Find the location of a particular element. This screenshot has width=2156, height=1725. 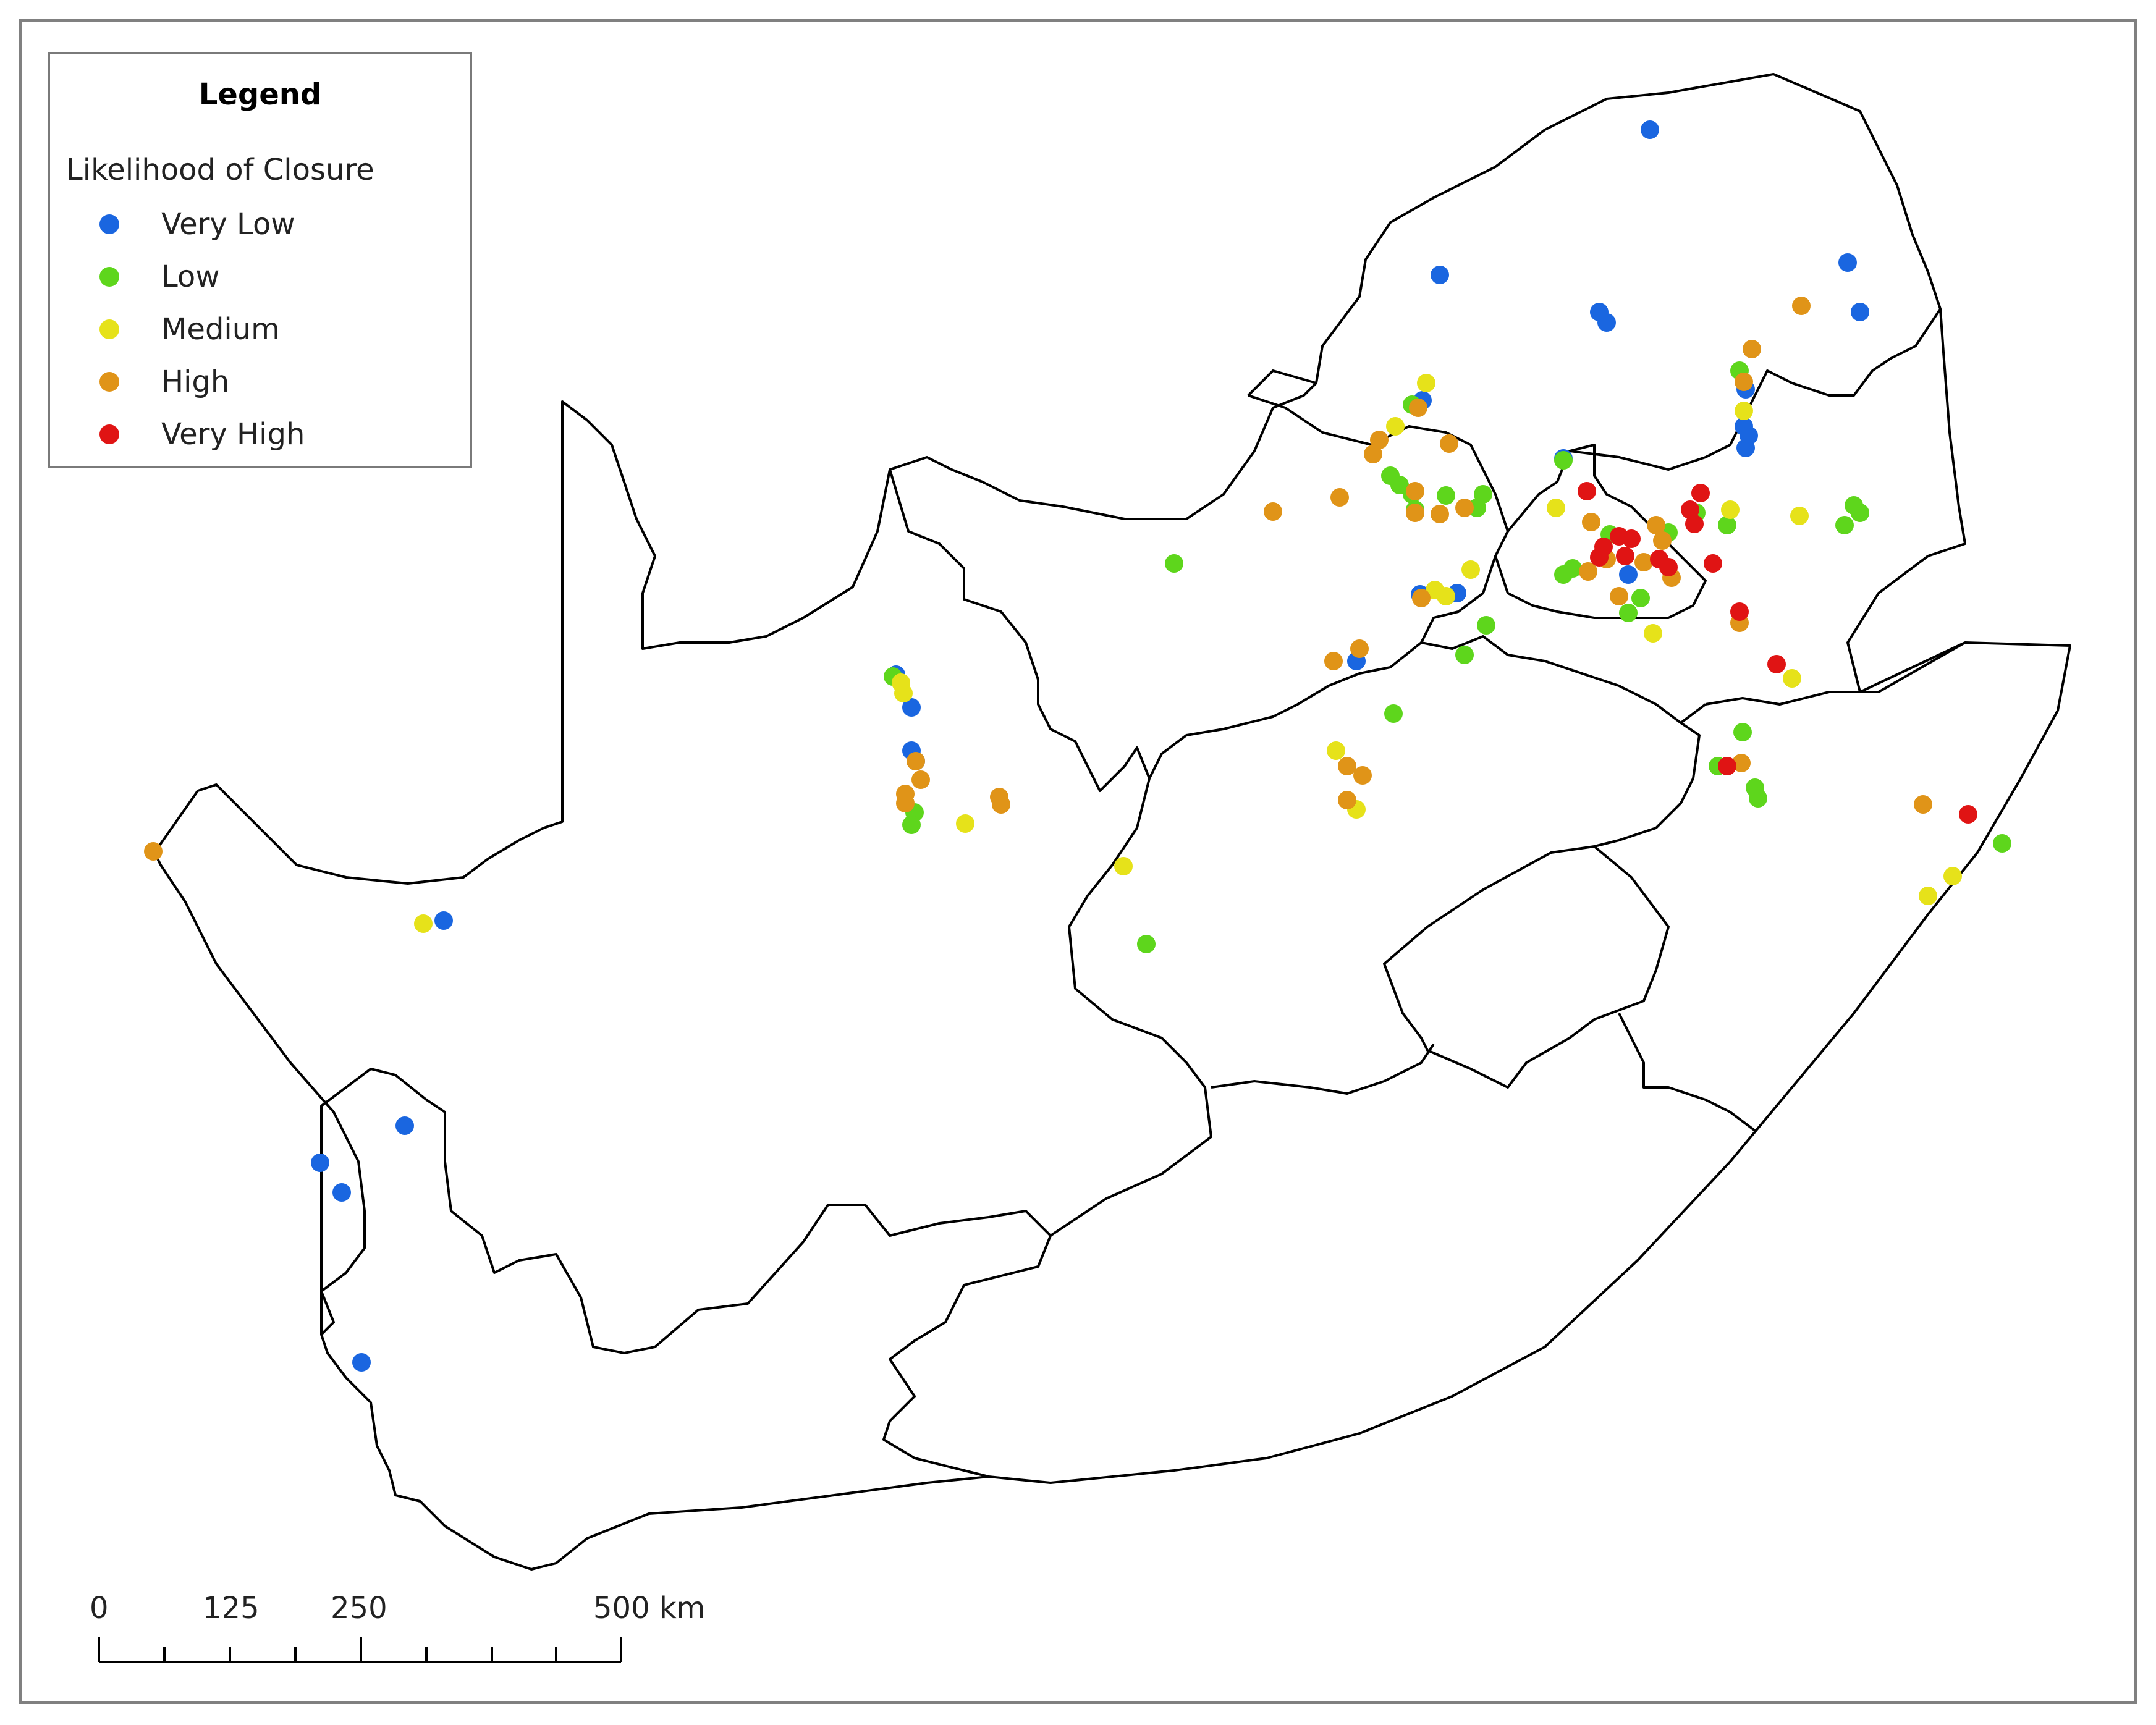

boundary-nc-wc is located at coordinates (686, 1211).